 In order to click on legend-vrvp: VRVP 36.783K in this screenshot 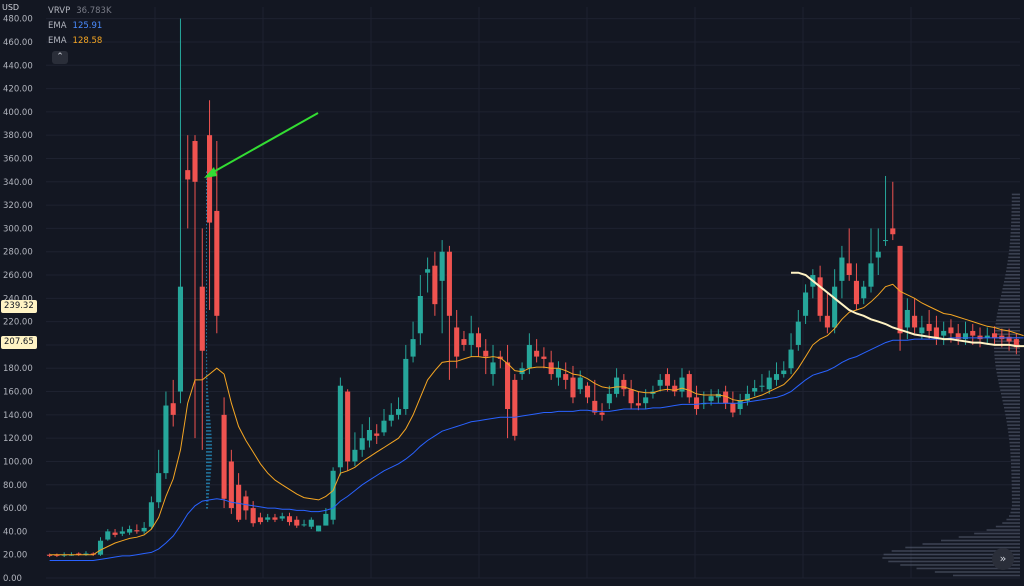, I will do `click(80, 11)`.